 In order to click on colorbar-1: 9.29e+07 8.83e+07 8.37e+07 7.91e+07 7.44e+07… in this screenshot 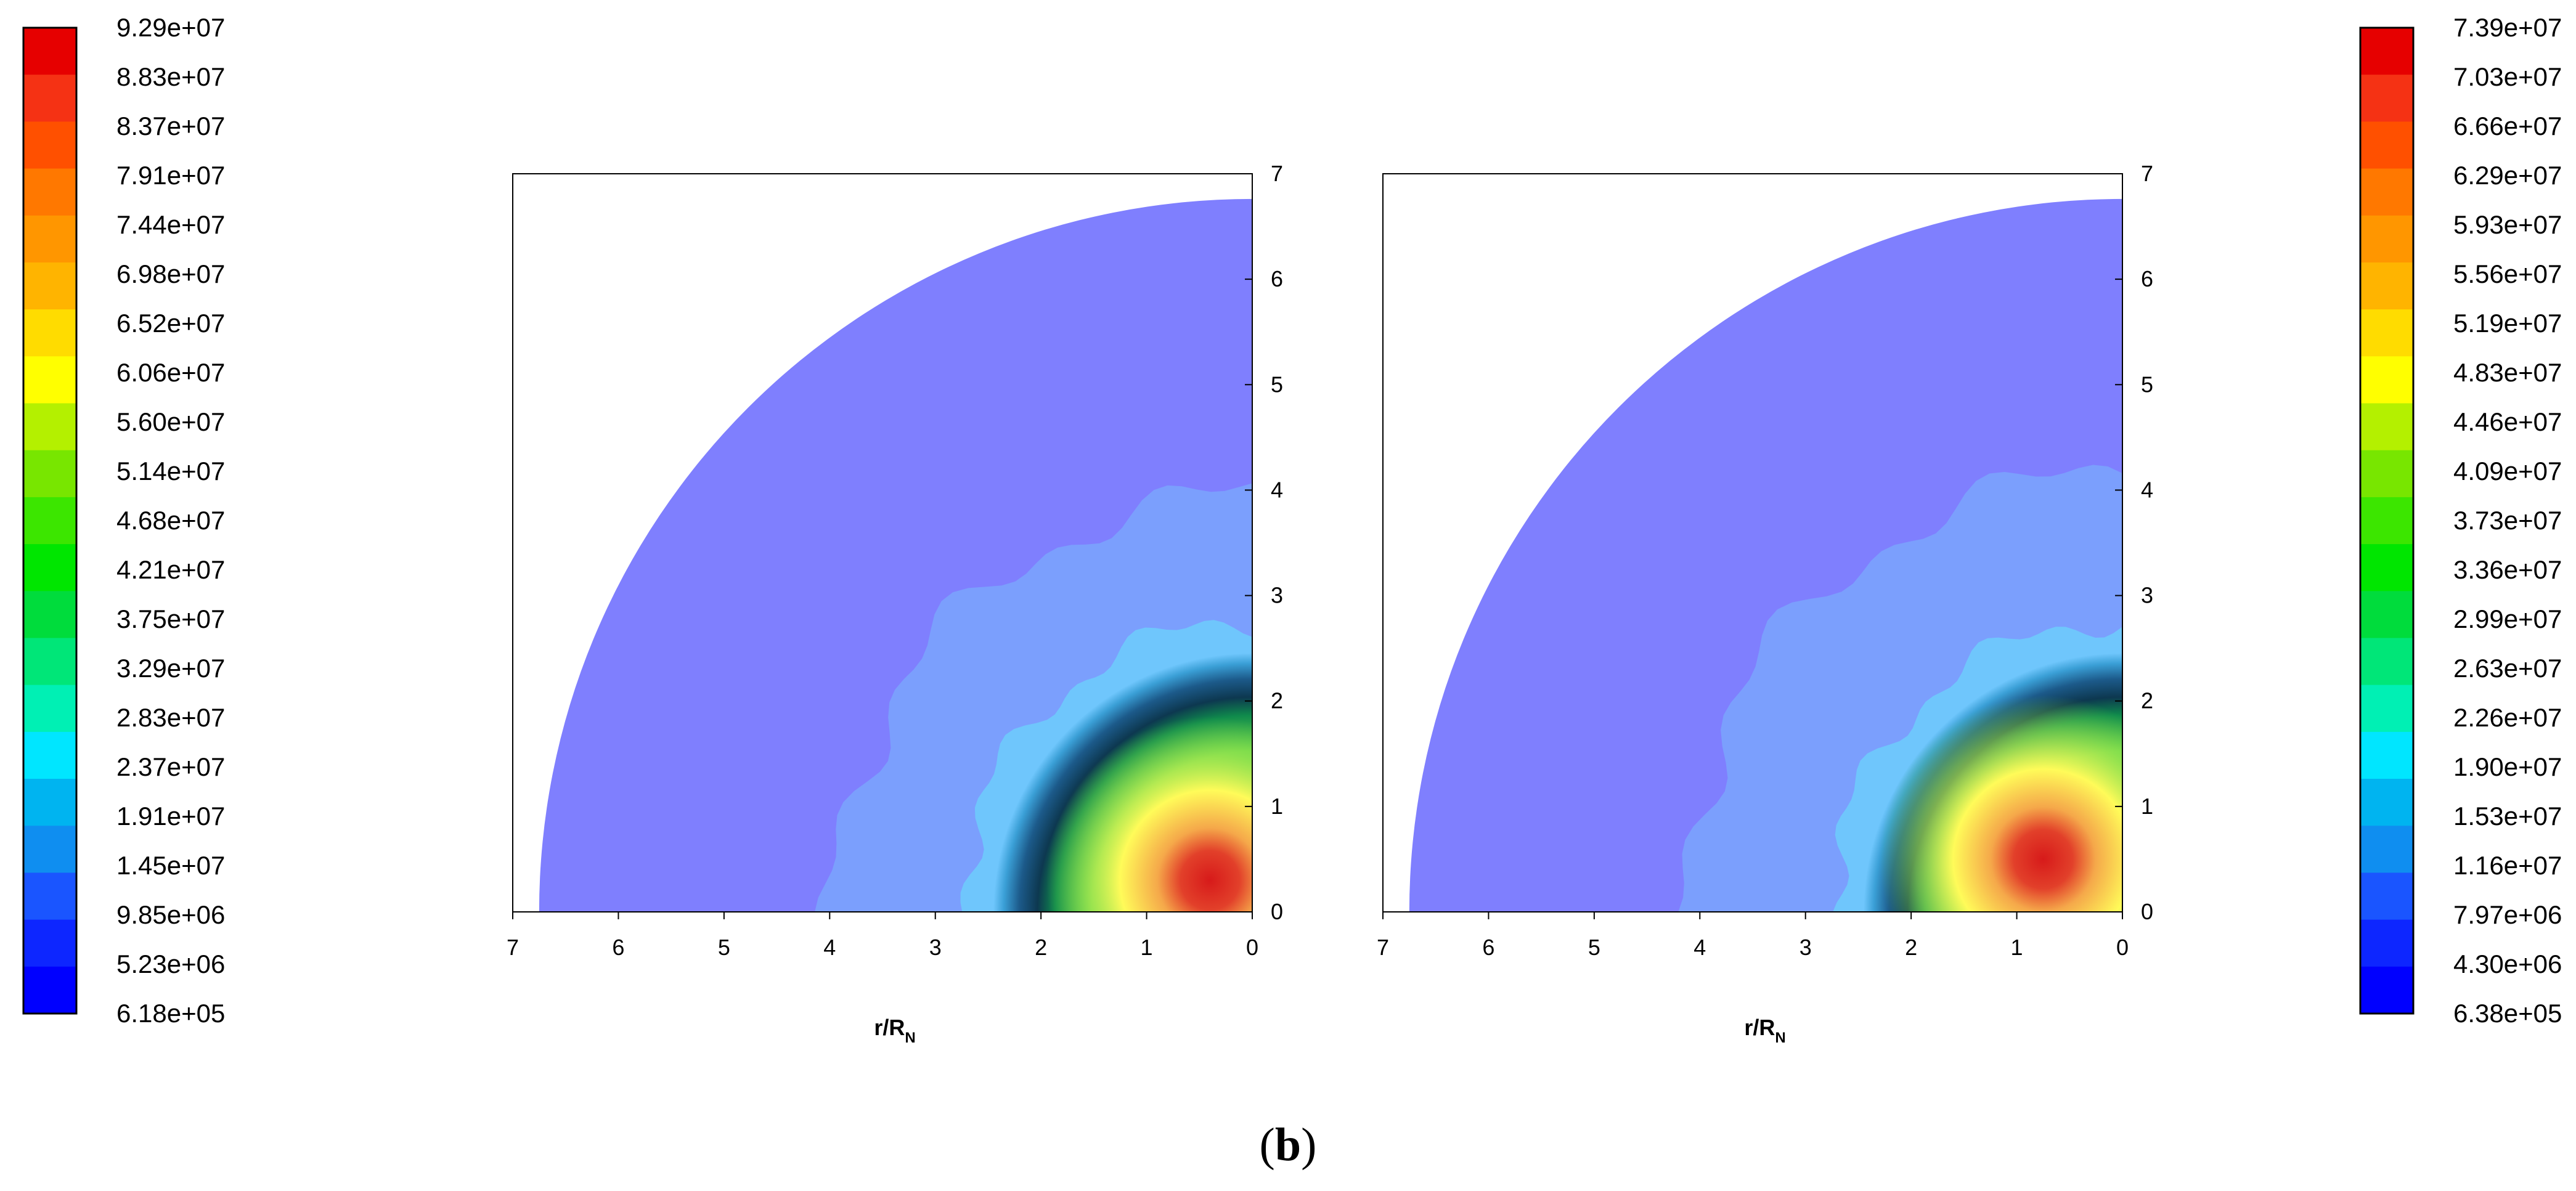, I will do `click(124, 520)`.